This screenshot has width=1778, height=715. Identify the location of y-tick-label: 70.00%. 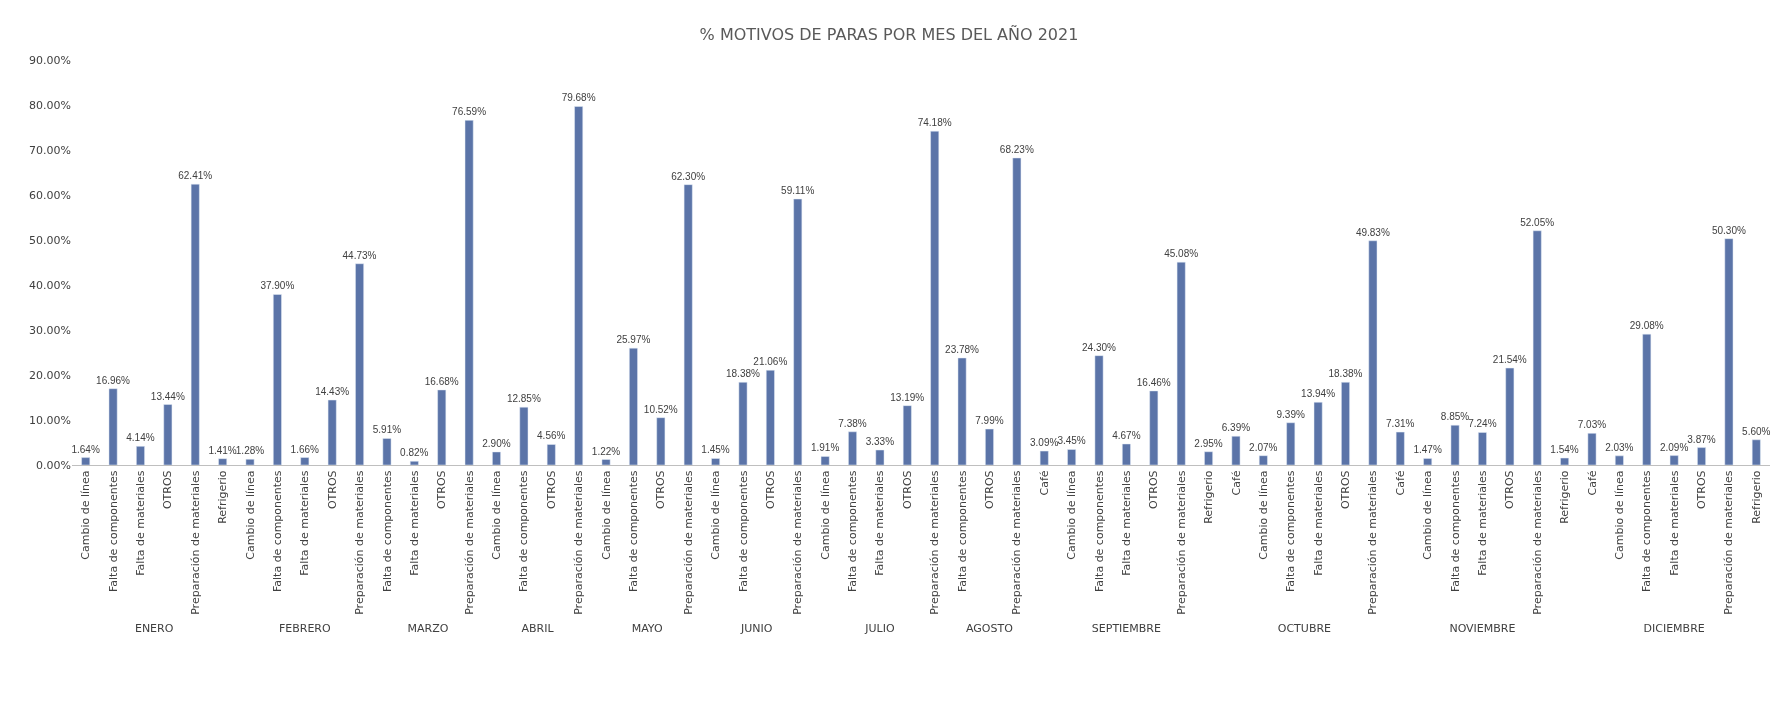
(50, 150).